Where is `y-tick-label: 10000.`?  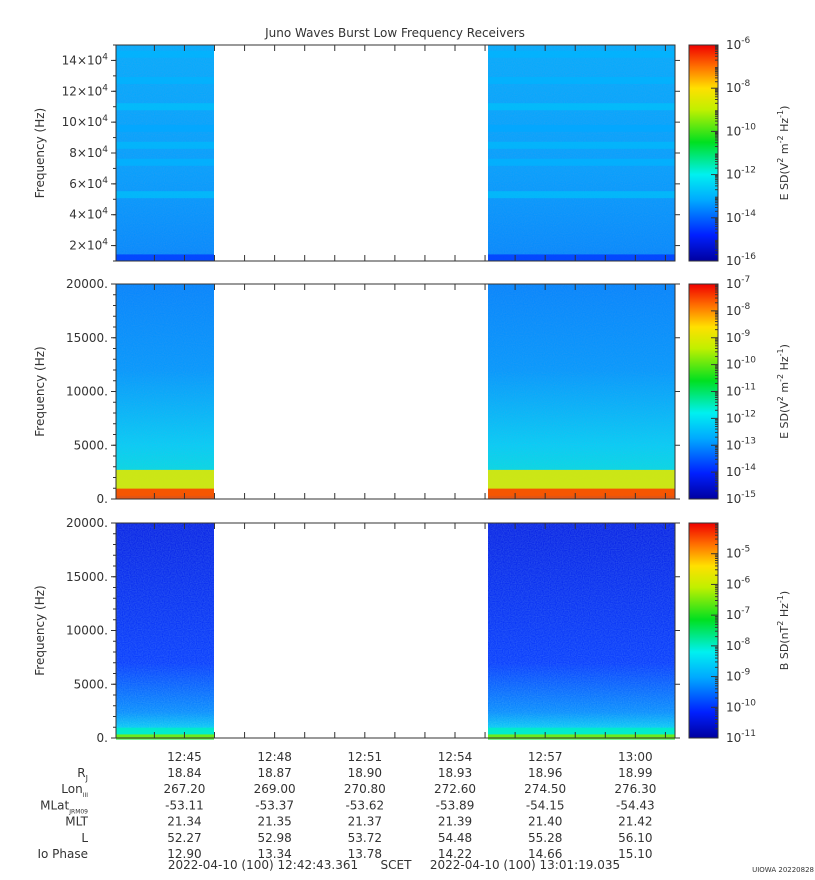 y-tick-label: 10000. is located at coordinates (87, 392).